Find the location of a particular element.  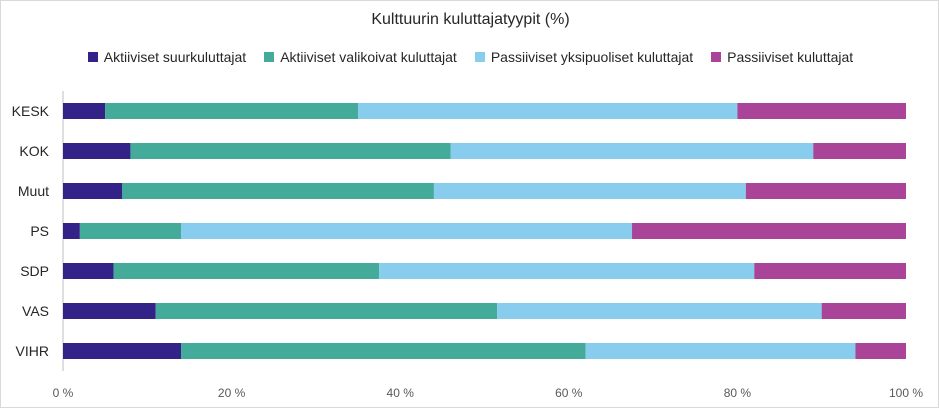

legend-label: Aktiiviset valikoivat kuluttajat is located at coordinates (368, 57).